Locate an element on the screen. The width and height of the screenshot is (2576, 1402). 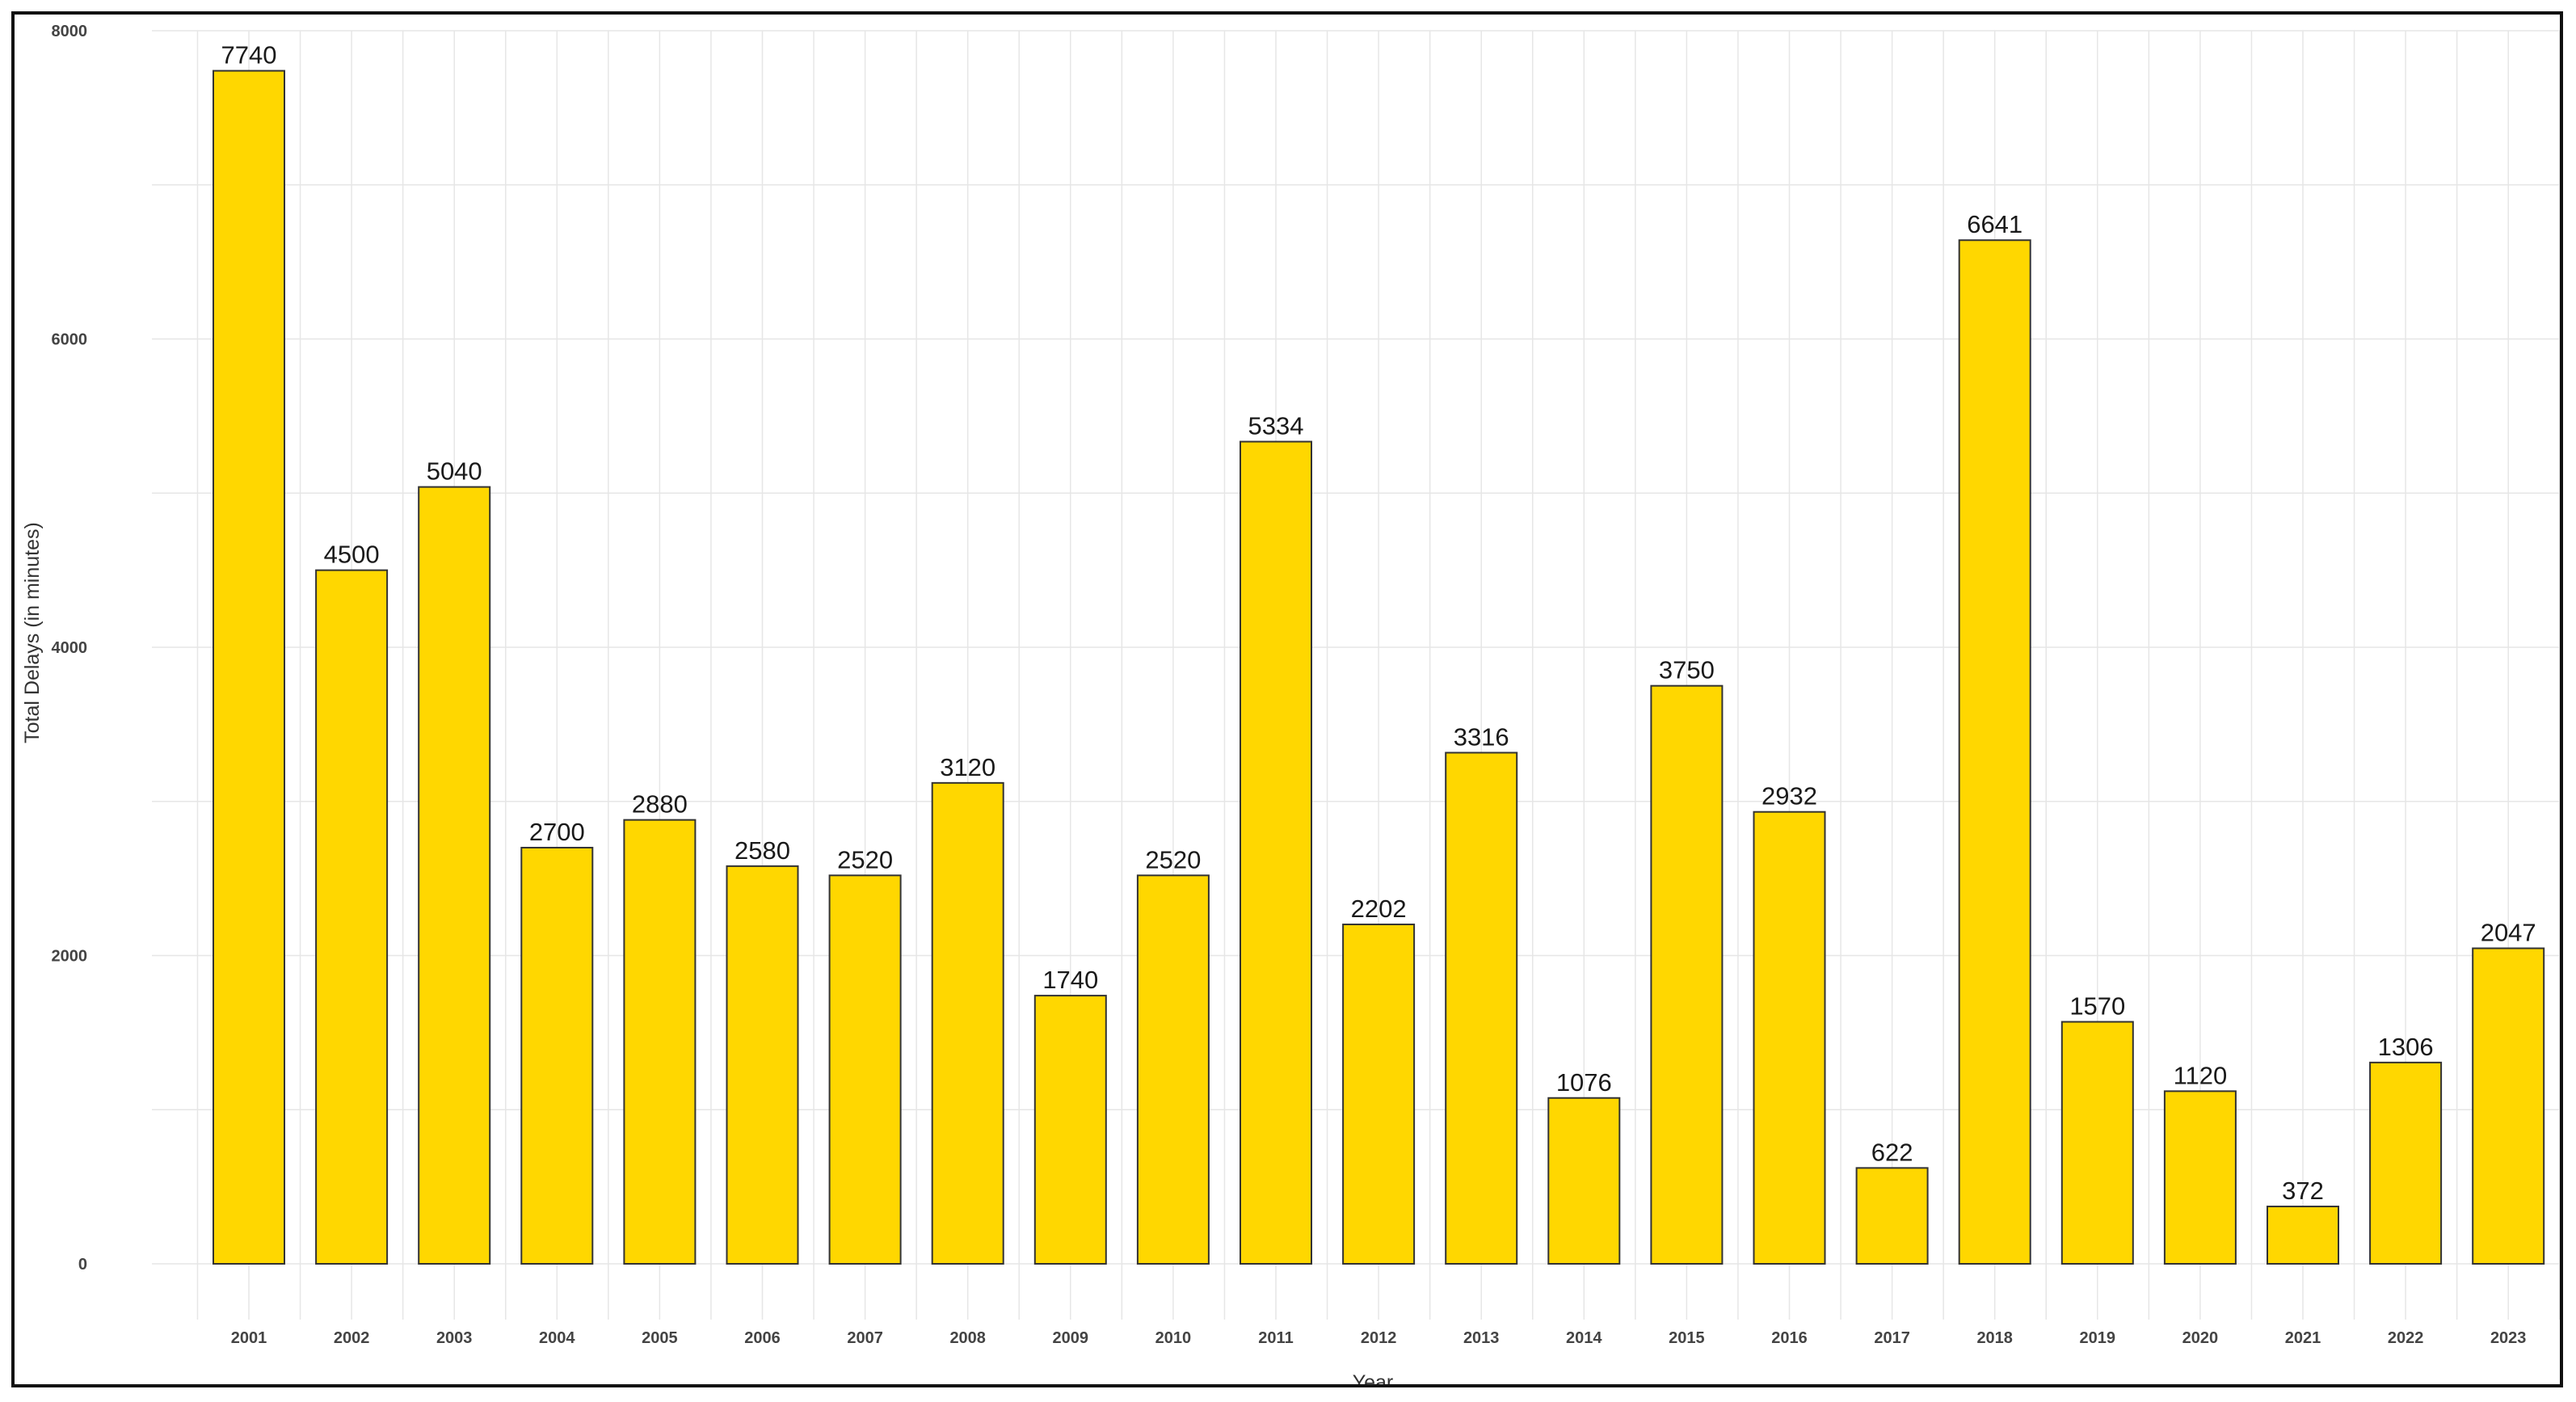
bar-2013 is located at coordinates (1481, 1008).